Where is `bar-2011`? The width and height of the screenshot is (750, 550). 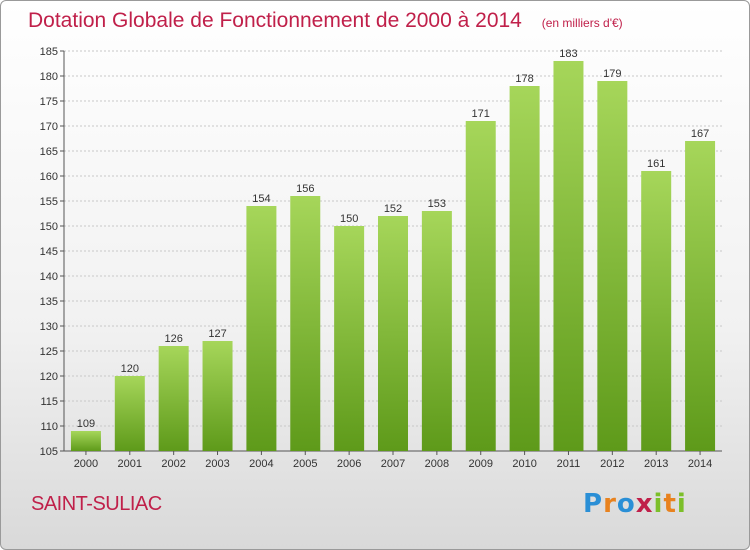 bar-2011 is located at coordinates (568, 256).